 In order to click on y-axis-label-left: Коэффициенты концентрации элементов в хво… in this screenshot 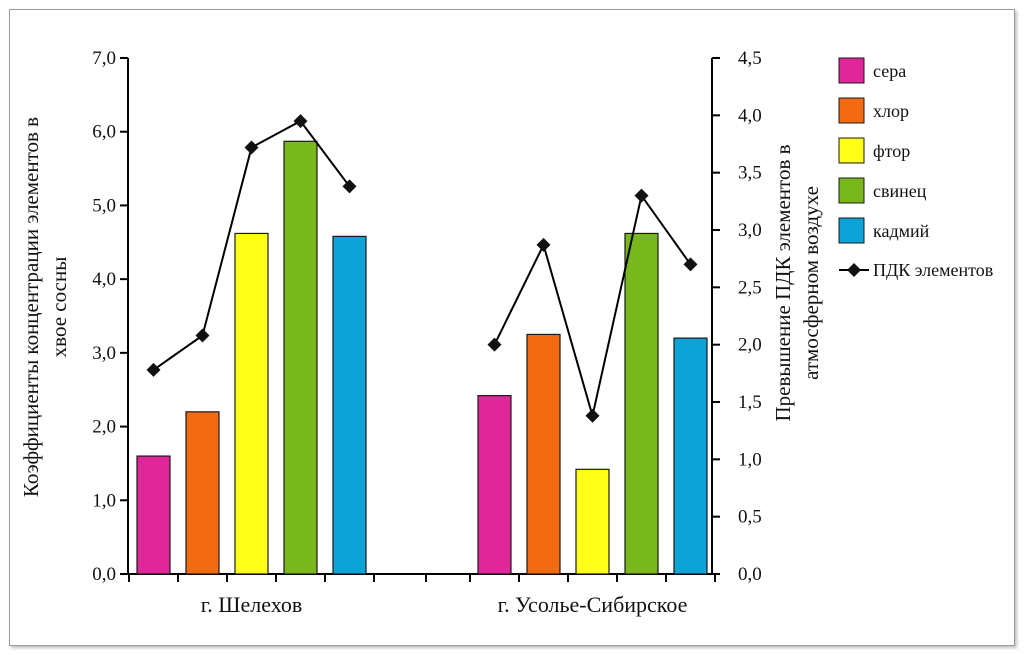, I will do `click(45, 307)`.